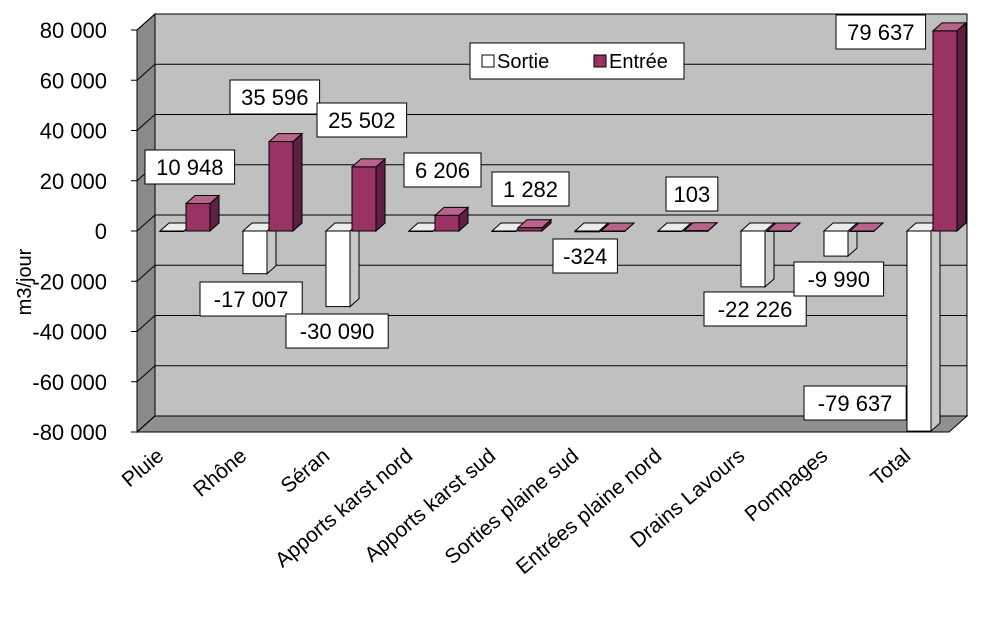 The width and height of the screenshot is (982, 626). I want to click on y-tick-label: -60 000, so click(69, 382).